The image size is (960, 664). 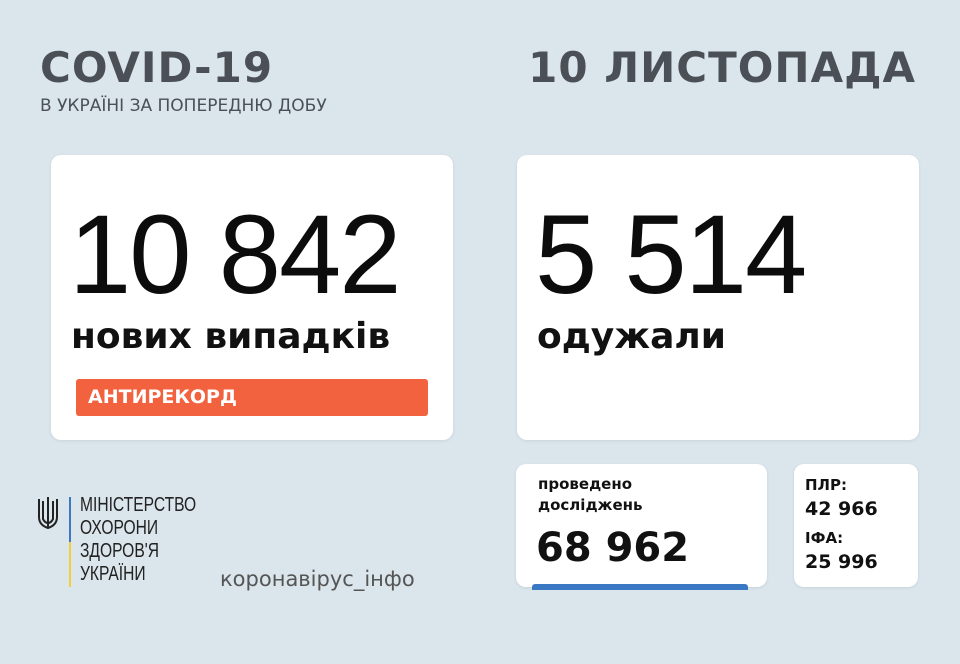 I want to click on ifa-label: ІФА:, so click(x=824, y=538).